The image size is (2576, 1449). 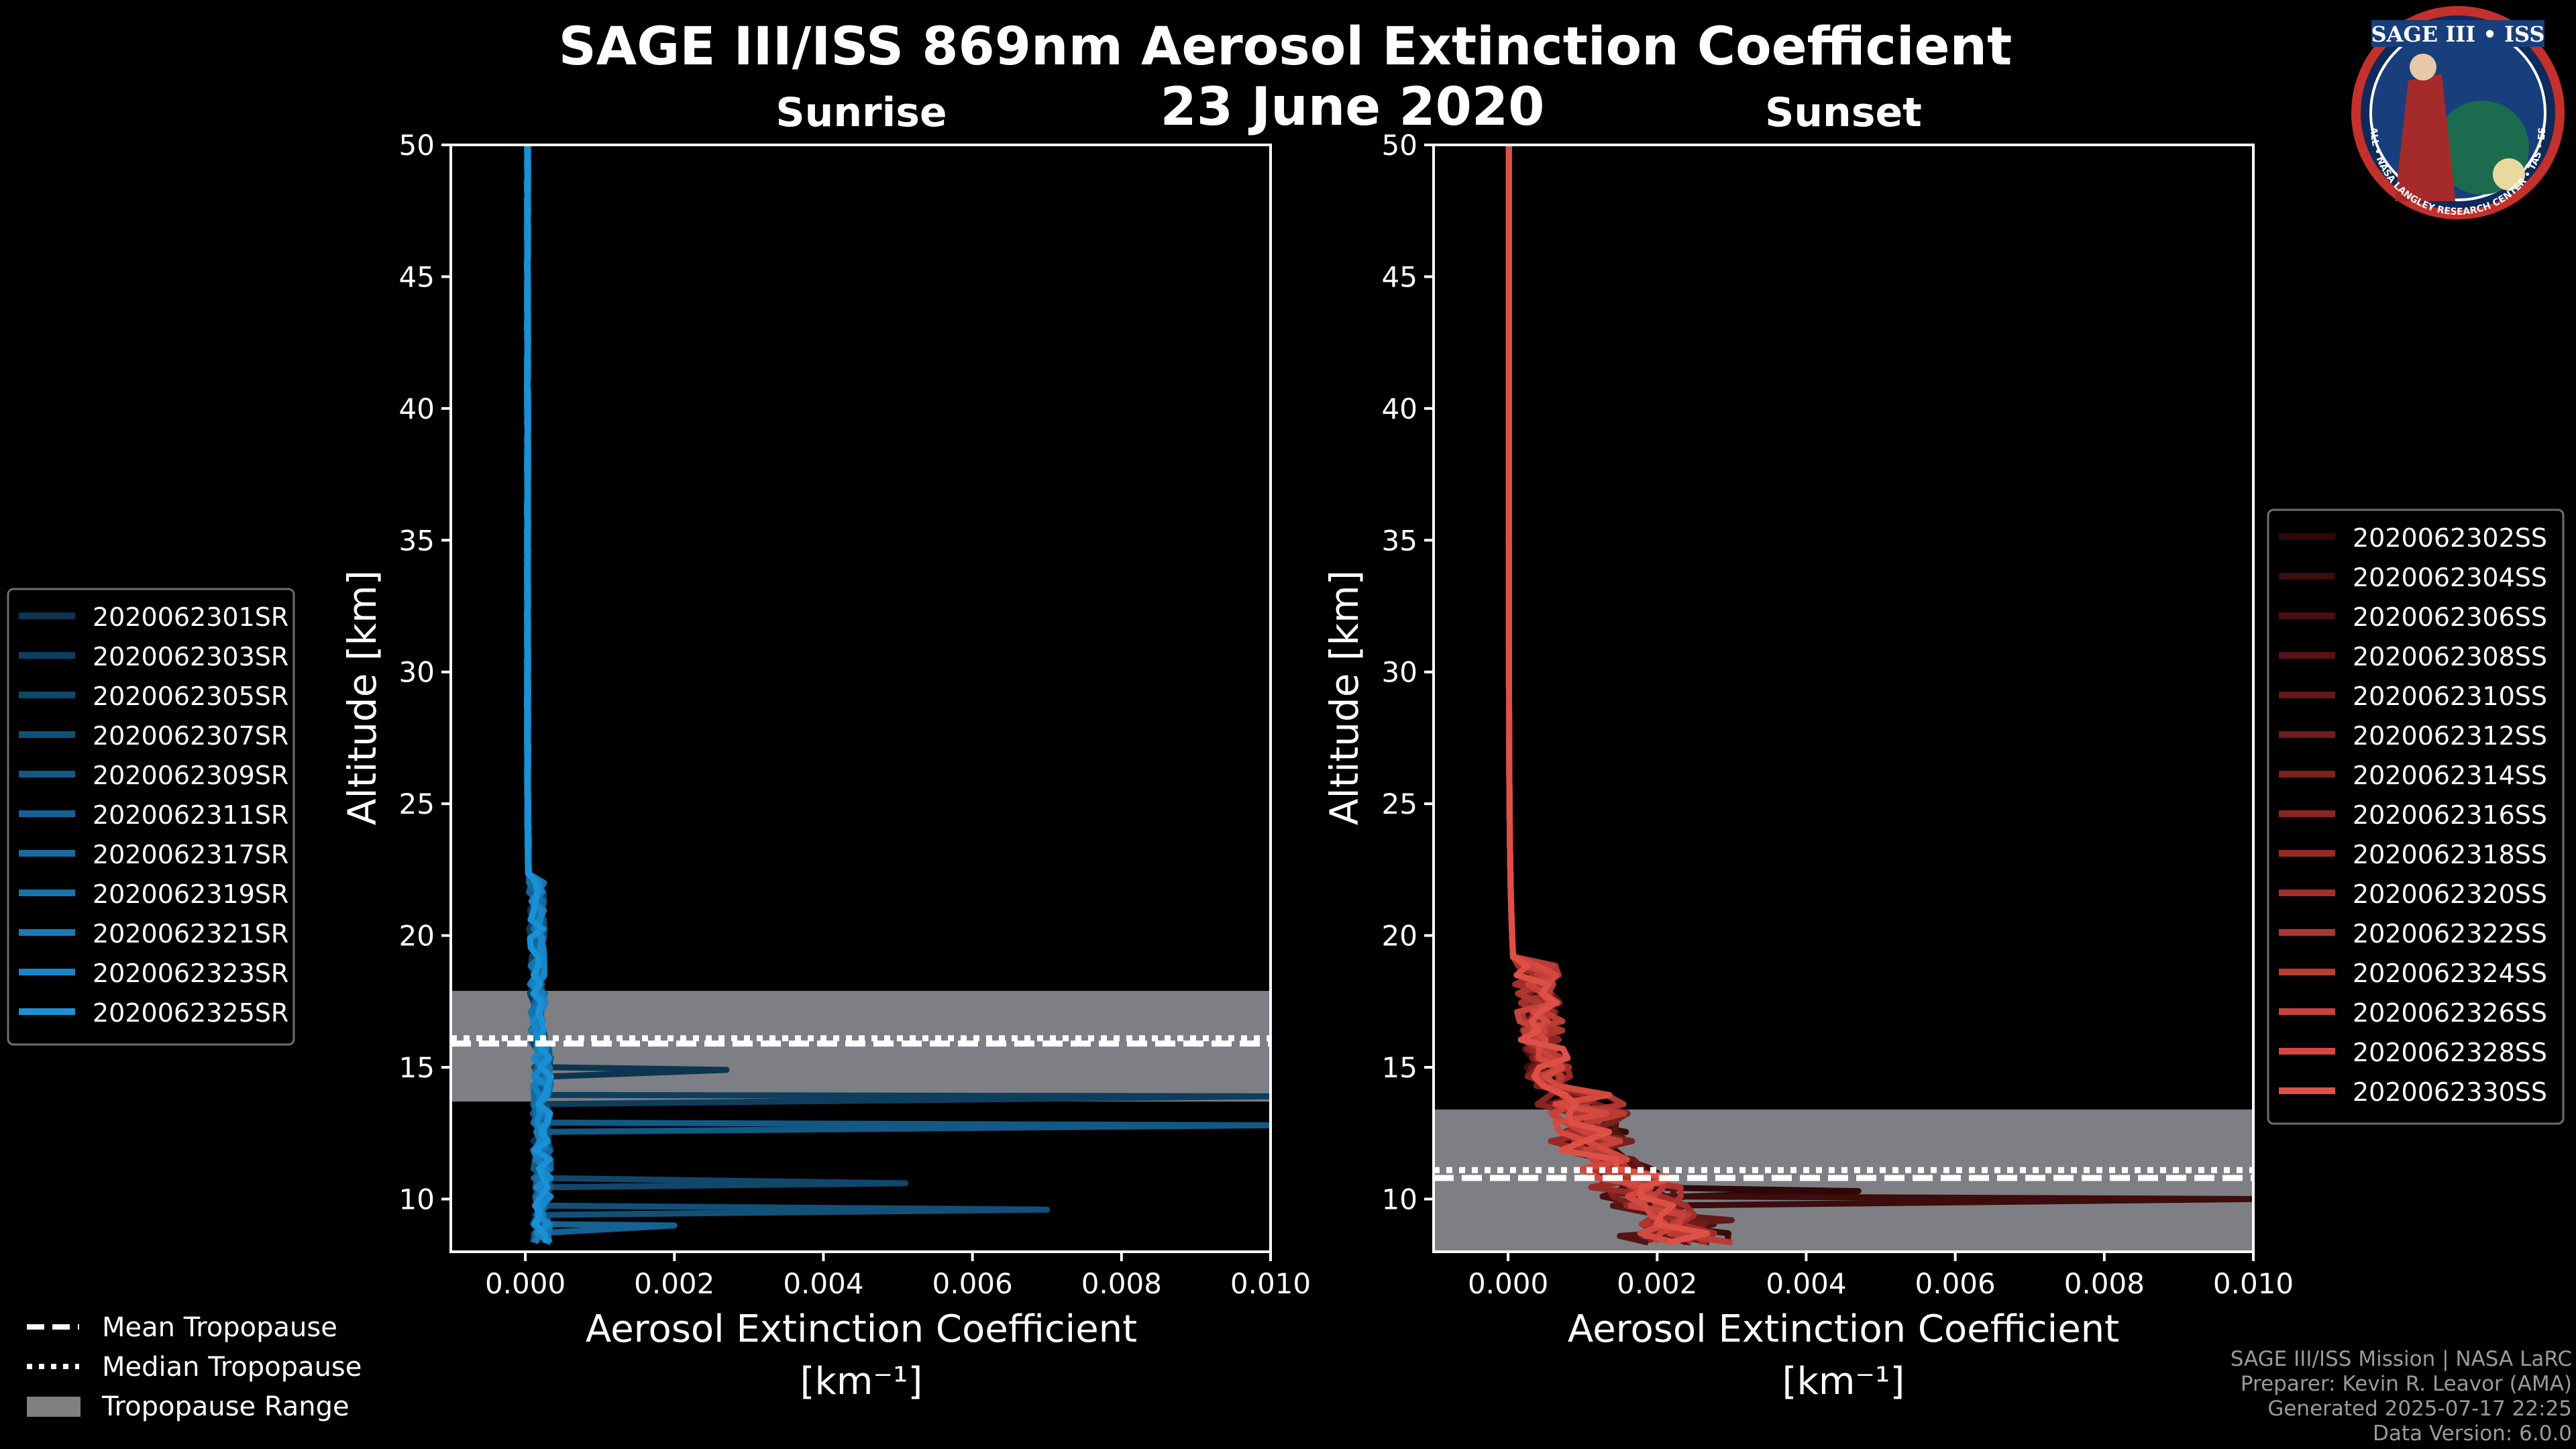 I want to click on mean-tropopause-label: Mean Tropopause, so click(x=219, y=1327).